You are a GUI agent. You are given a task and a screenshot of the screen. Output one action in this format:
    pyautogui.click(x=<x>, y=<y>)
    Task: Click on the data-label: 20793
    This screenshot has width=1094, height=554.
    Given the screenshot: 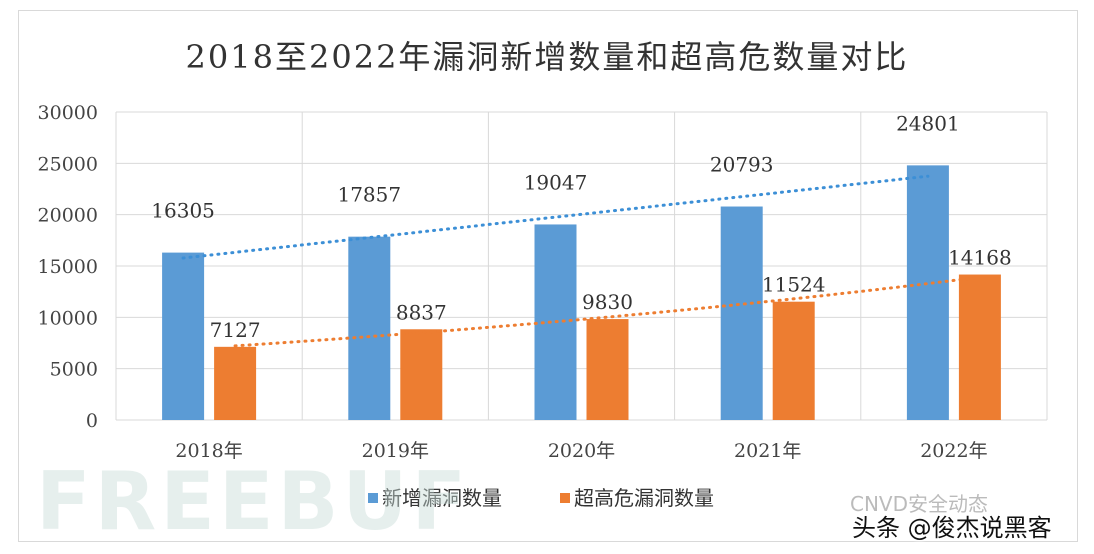 What is the action you would take?
    pyautogui.click(x=742, y=165)
    